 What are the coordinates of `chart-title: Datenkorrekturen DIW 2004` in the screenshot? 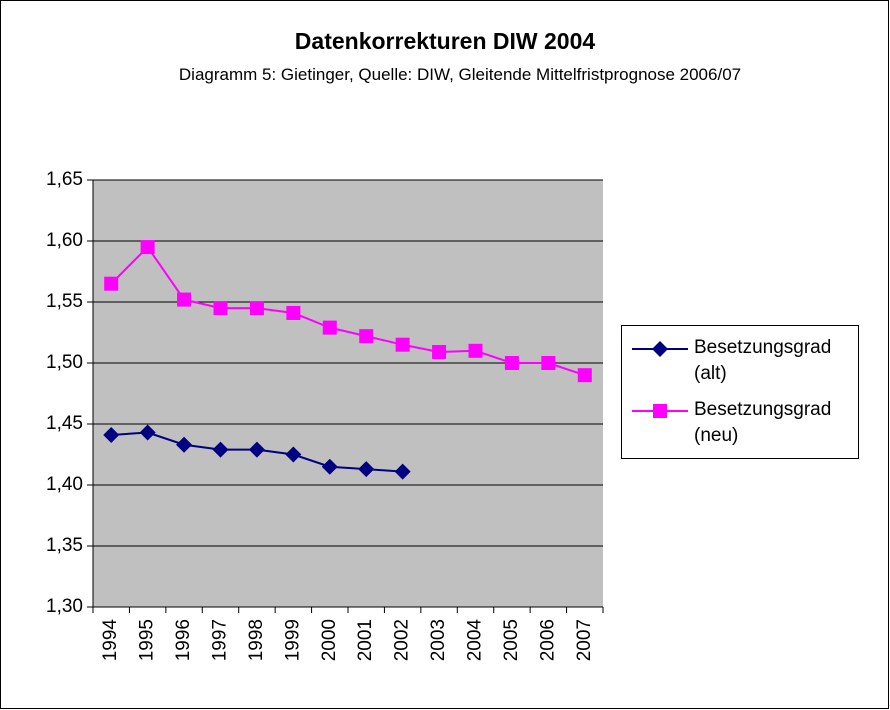 It's located at (445, 41).